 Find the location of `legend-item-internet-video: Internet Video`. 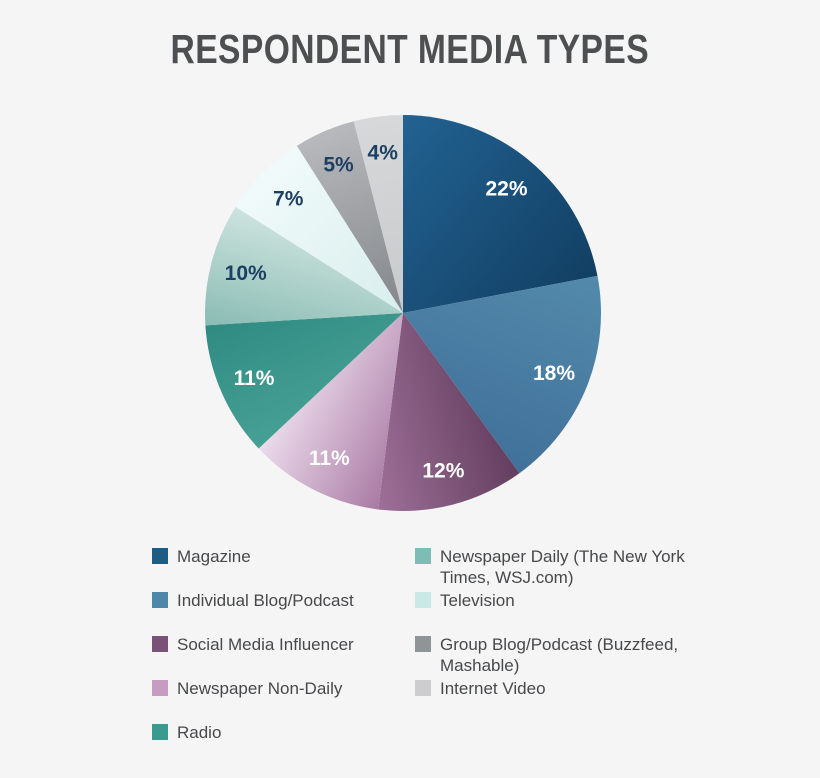

legend-item-internet-video: Internet Video is located at coordinates (565, 700).